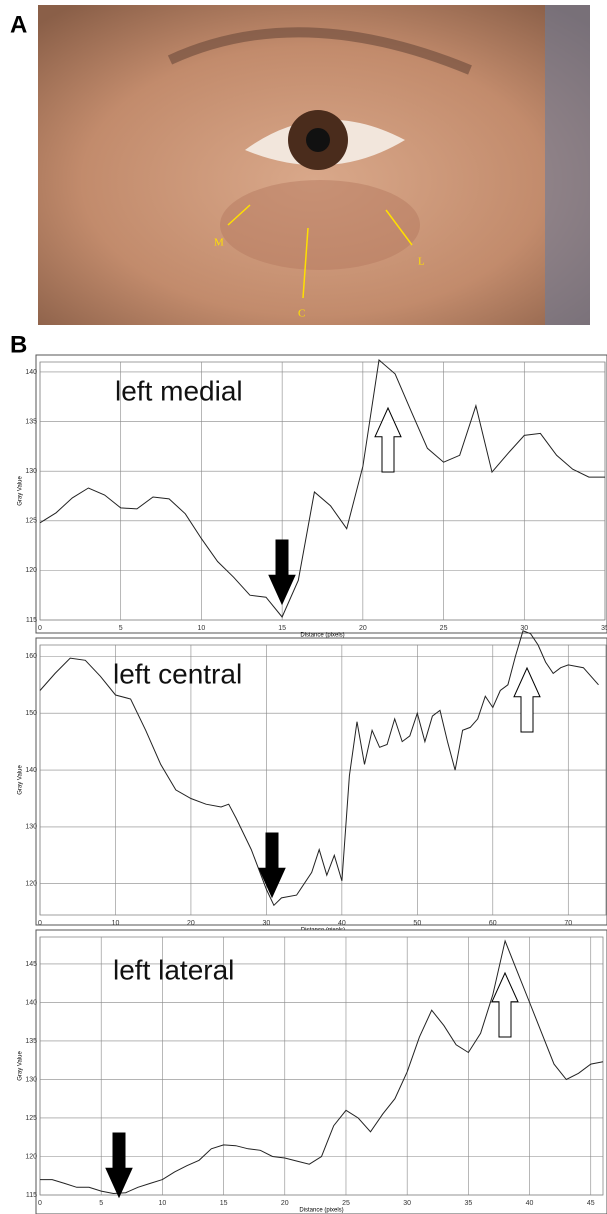 Image resolution: width=607 pixels, height=1214 pixels. Describe the element at coordinates (18, 344) in the screenshot. I see `panel-label: B` at that location.